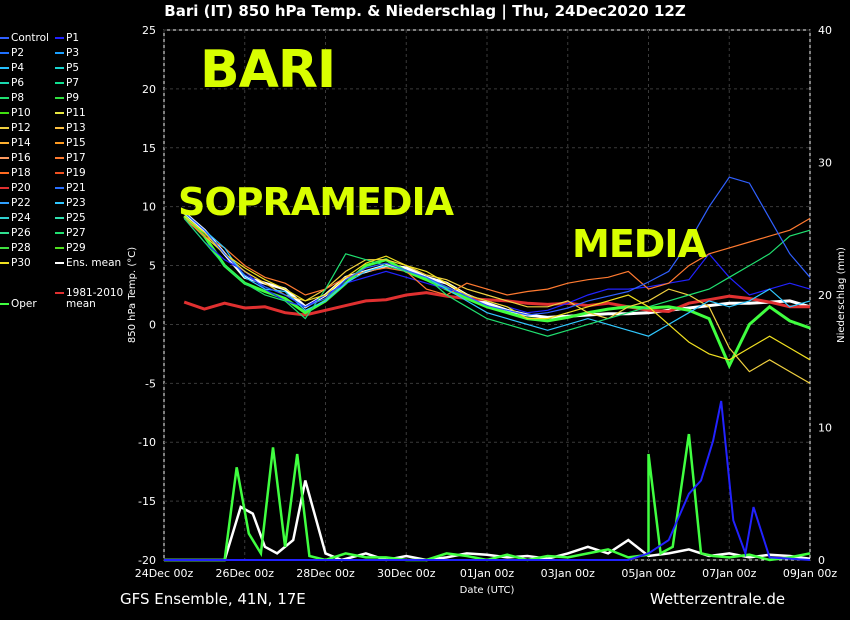 The image size is (850, 620). What do you see at coordinates (18, 83) in the screenshot?
I see `legend-label: P6` at bounding box center [18, 83].